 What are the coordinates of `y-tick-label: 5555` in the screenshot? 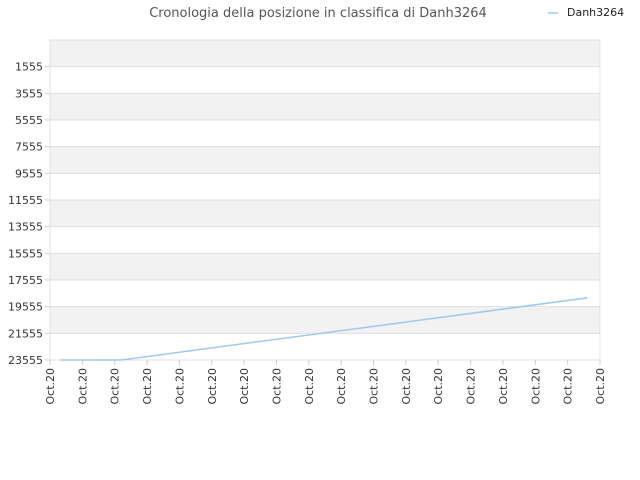 It's located at (29, 120).